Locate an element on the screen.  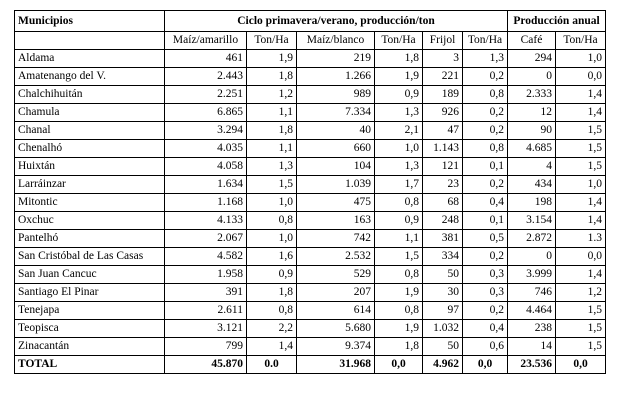
table-cell: 7.334 is located at coordinates (335, 112).